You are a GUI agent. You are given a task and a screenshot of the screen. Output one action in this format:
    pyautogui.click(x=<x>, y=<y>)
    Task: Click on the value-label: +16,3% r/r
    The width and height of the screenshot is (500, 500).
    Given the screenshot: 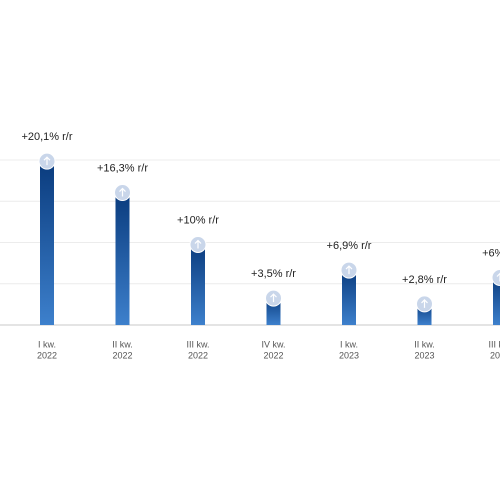 What is the action you would take?
    pyautogui.click(x=122, y=168)
    